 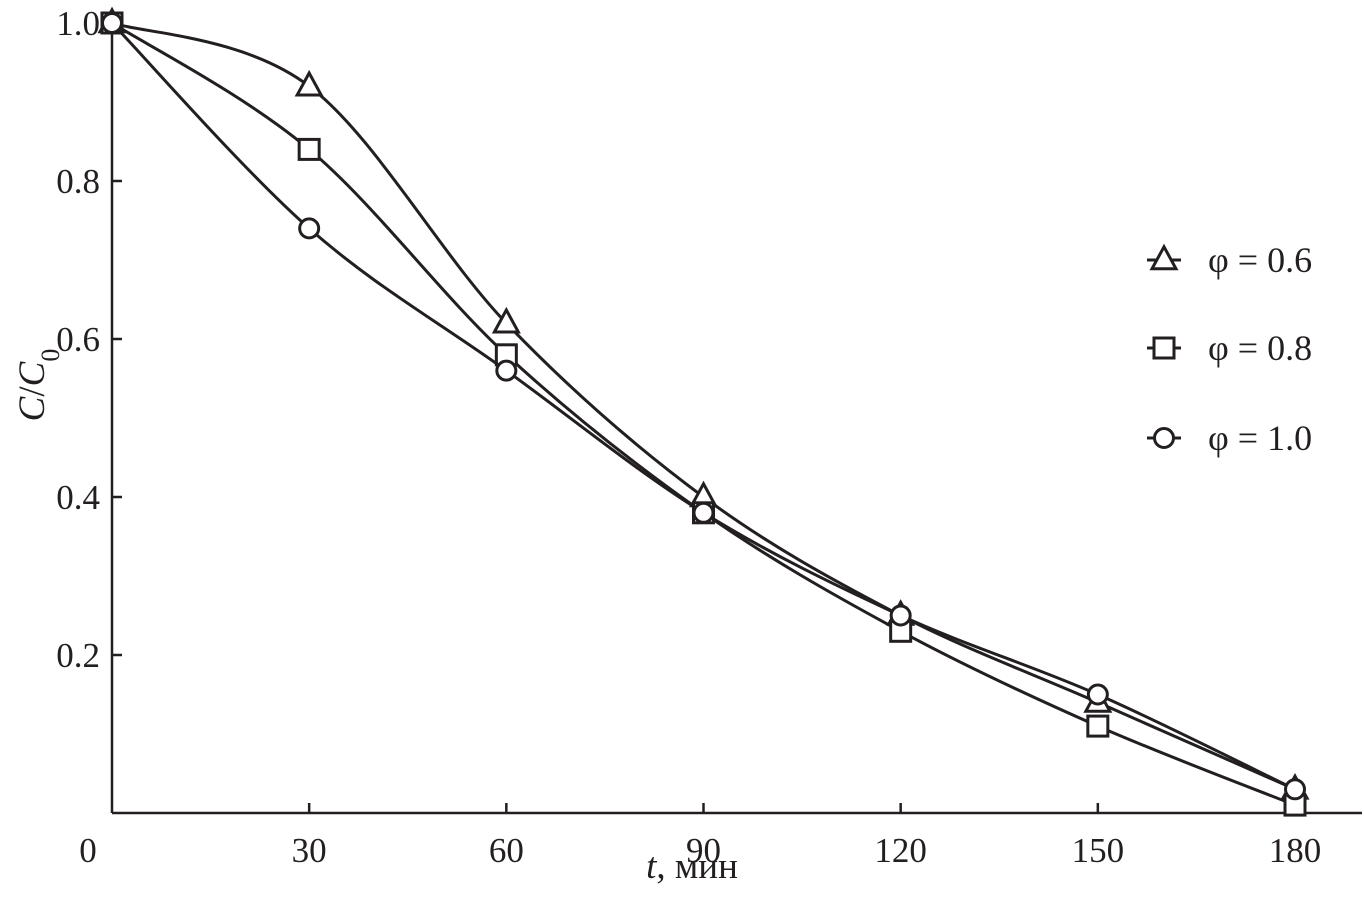 I want to click on y-axis-numerator: C, so click(x=32, y=408).